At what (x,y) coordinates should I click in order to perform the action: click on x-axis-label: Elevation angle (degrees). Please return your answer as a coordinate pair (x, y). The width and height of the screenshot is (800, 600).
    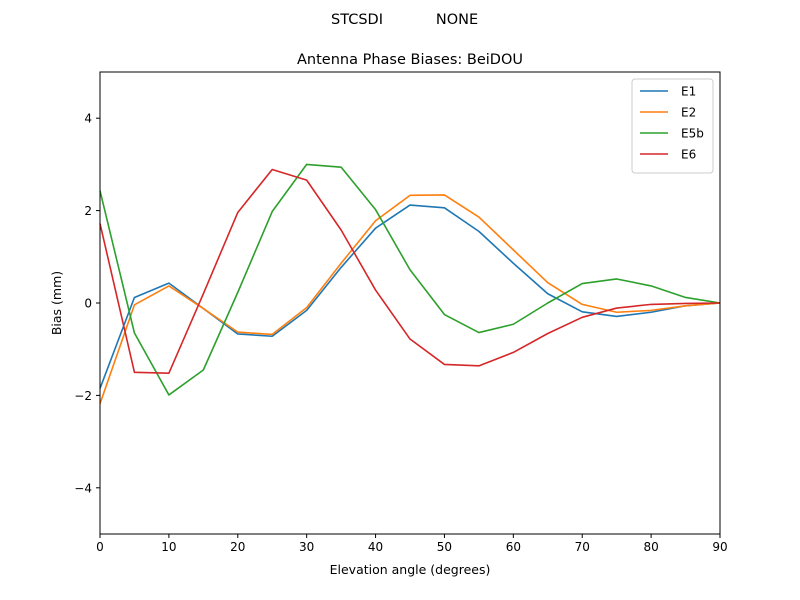
    Looking at the image, I should click on (410, 569).